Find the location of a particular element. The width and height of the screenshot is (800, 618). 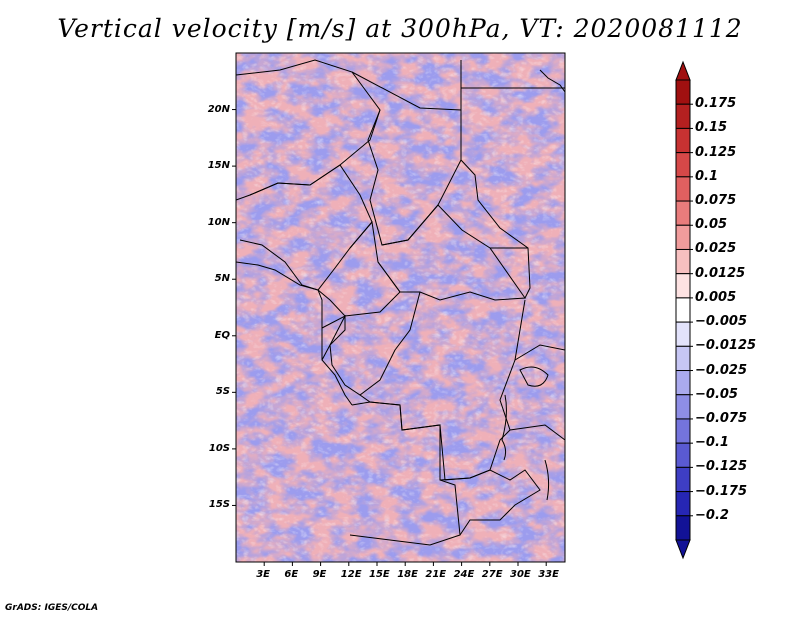

lat-tick-label: 5N is located at coordinates (222, 279).